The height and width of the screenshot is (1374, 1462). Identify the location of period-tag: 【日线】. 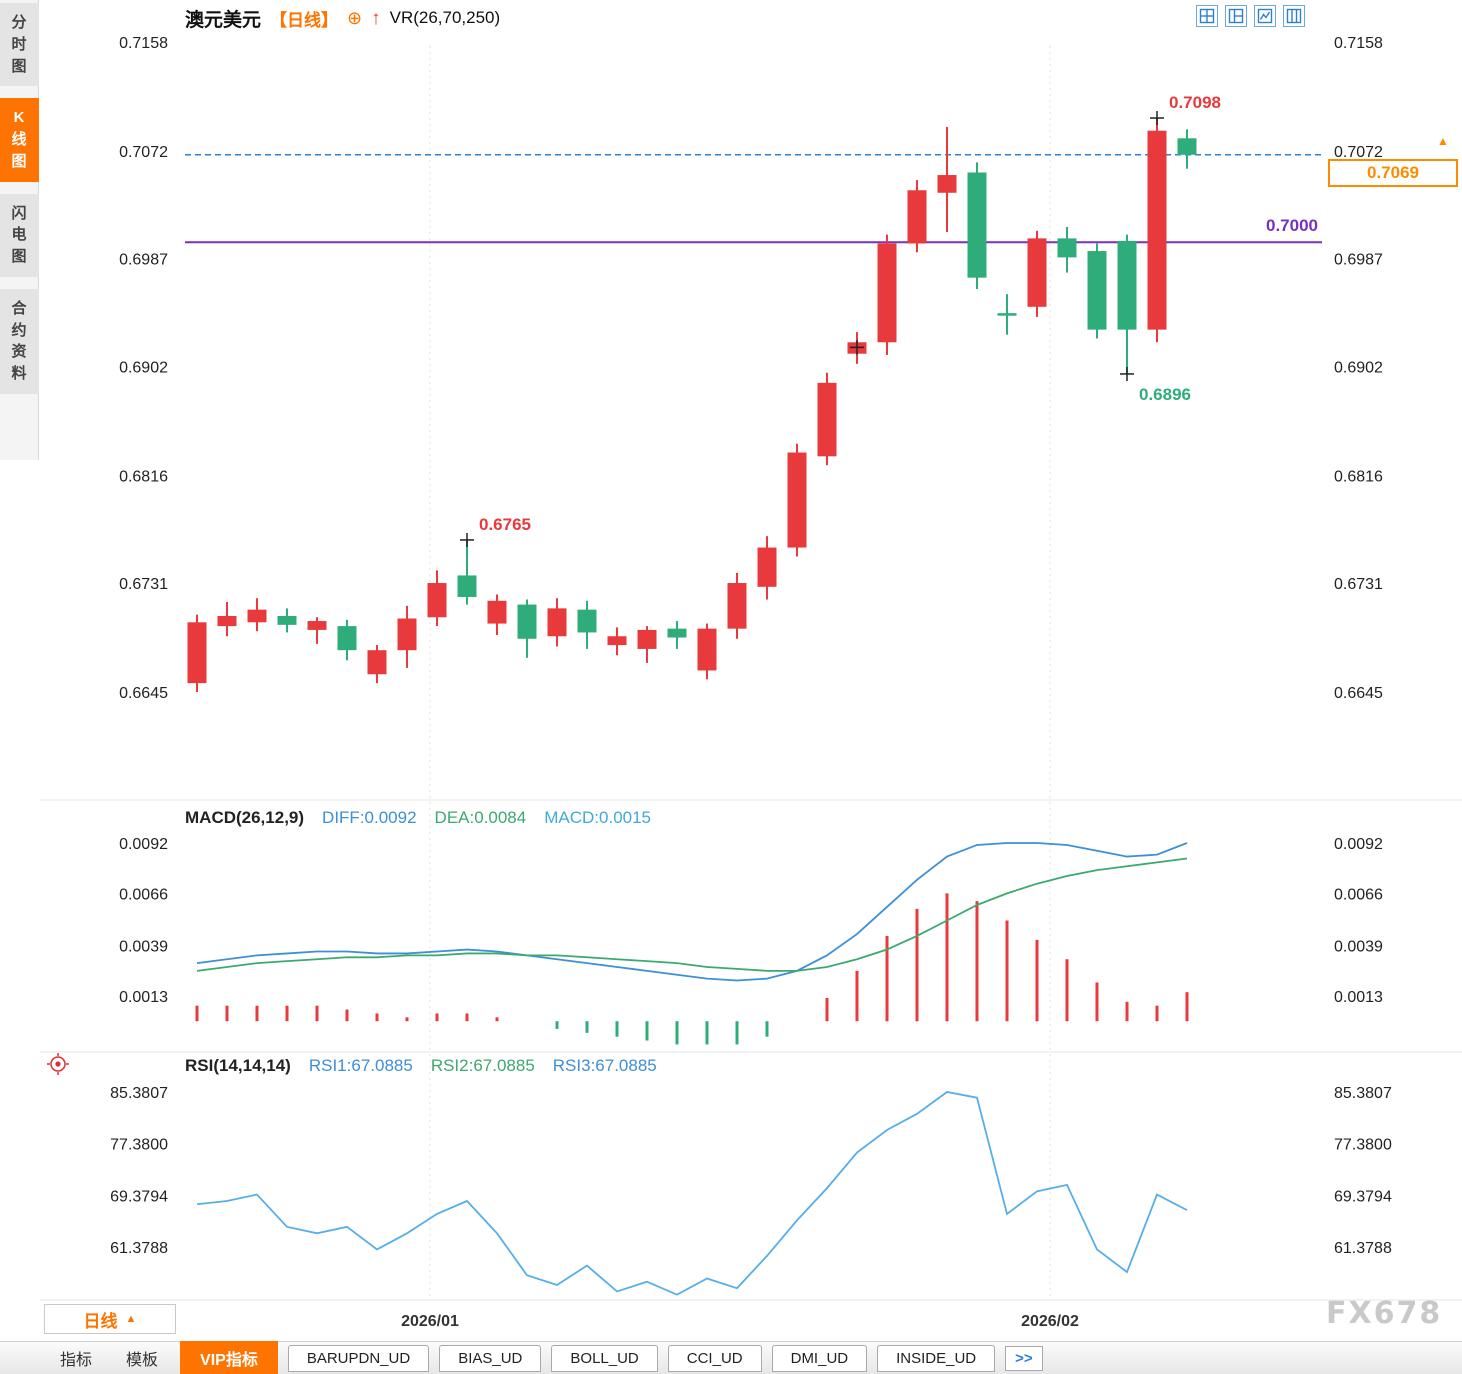
(304, 20).